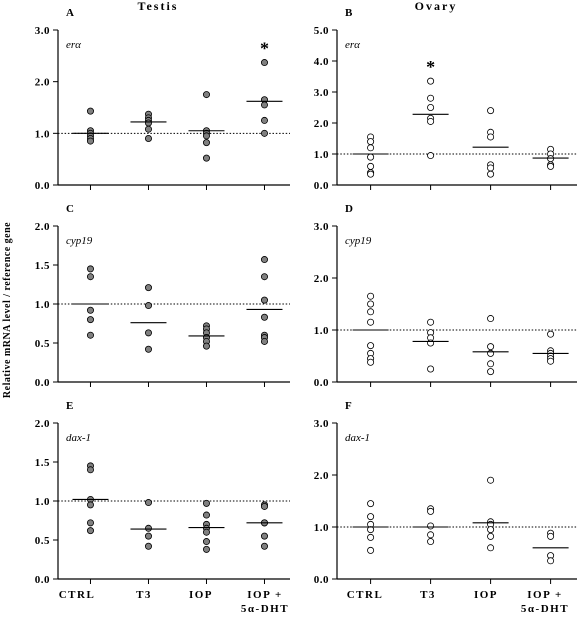  I want to click on panel-c-label: C, so click(70, 209).